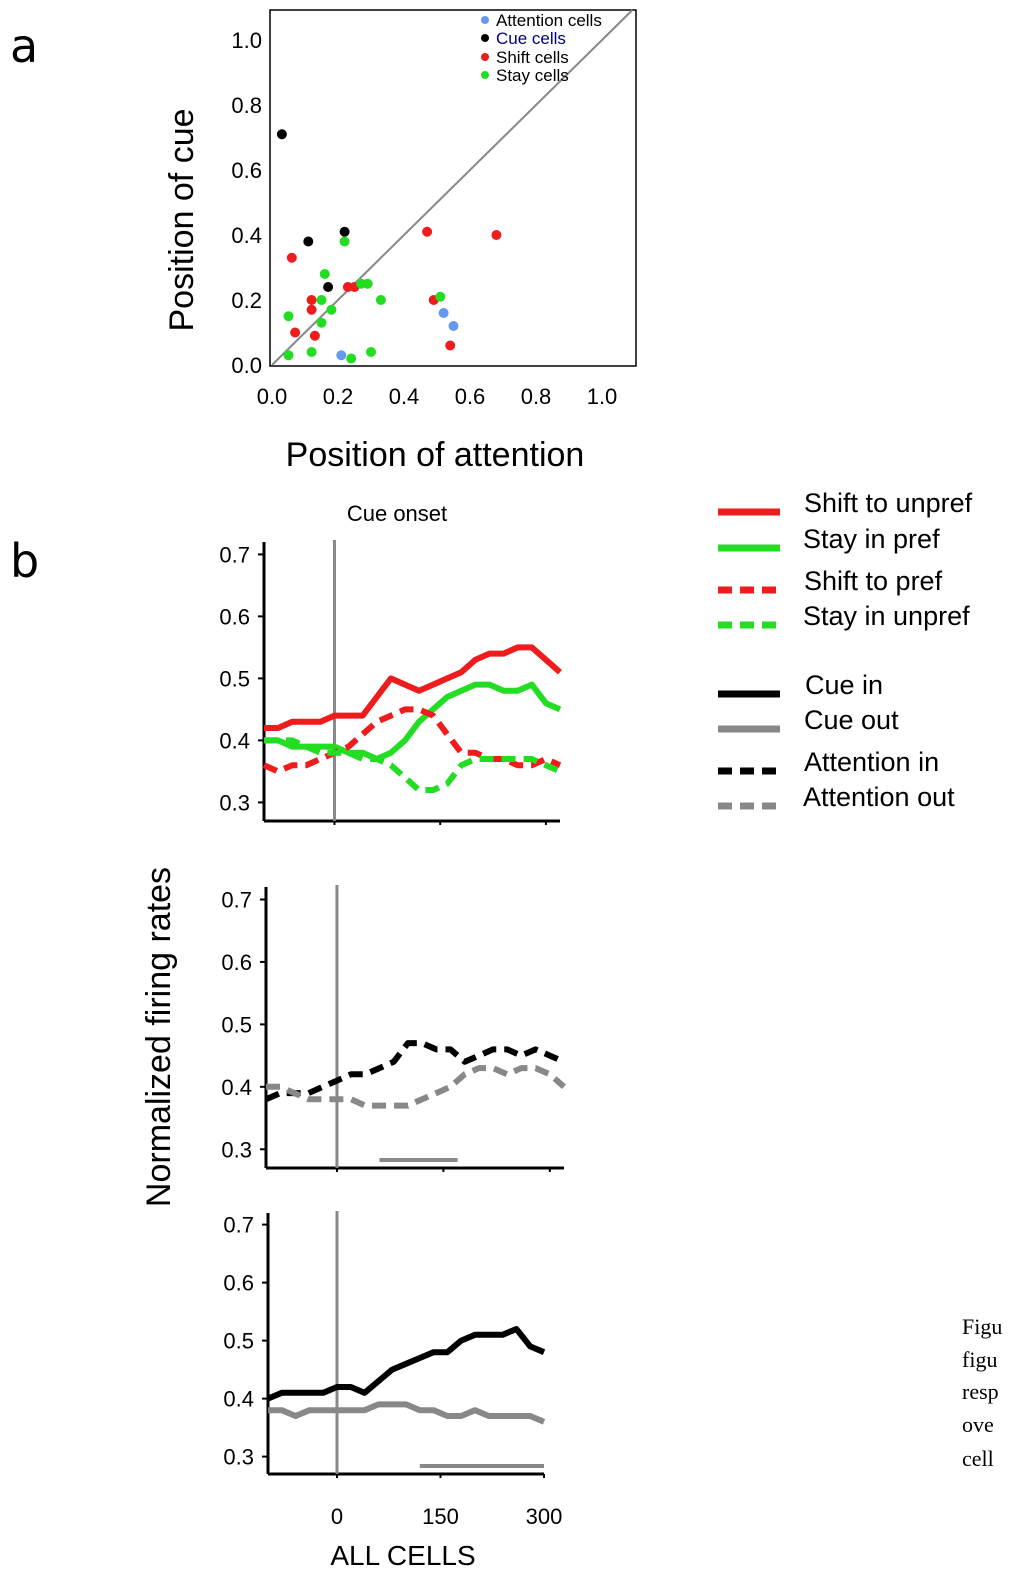 This screenshot has width=1012, height=1577. Describe the element at coordinates (549, 20) in the screenshot. I see `legend-label-attention-cells: Attention cells` at that location.